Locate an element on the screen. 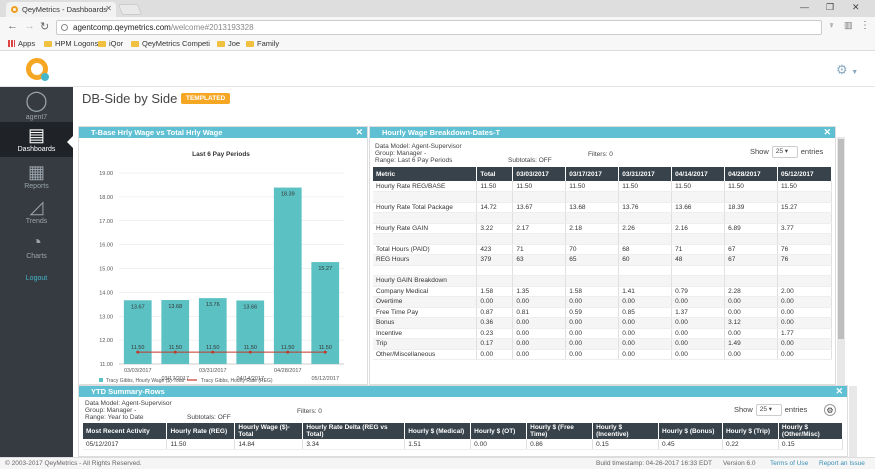  bookmark-star-icon: ▥ is located at coordinates (848, 25).